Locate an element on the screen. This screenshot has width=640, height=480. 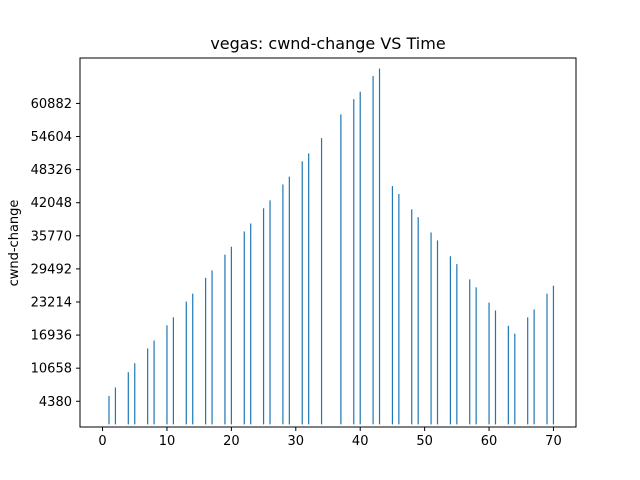
y-tick-label: 60882 is located at coordinates (51, 104).